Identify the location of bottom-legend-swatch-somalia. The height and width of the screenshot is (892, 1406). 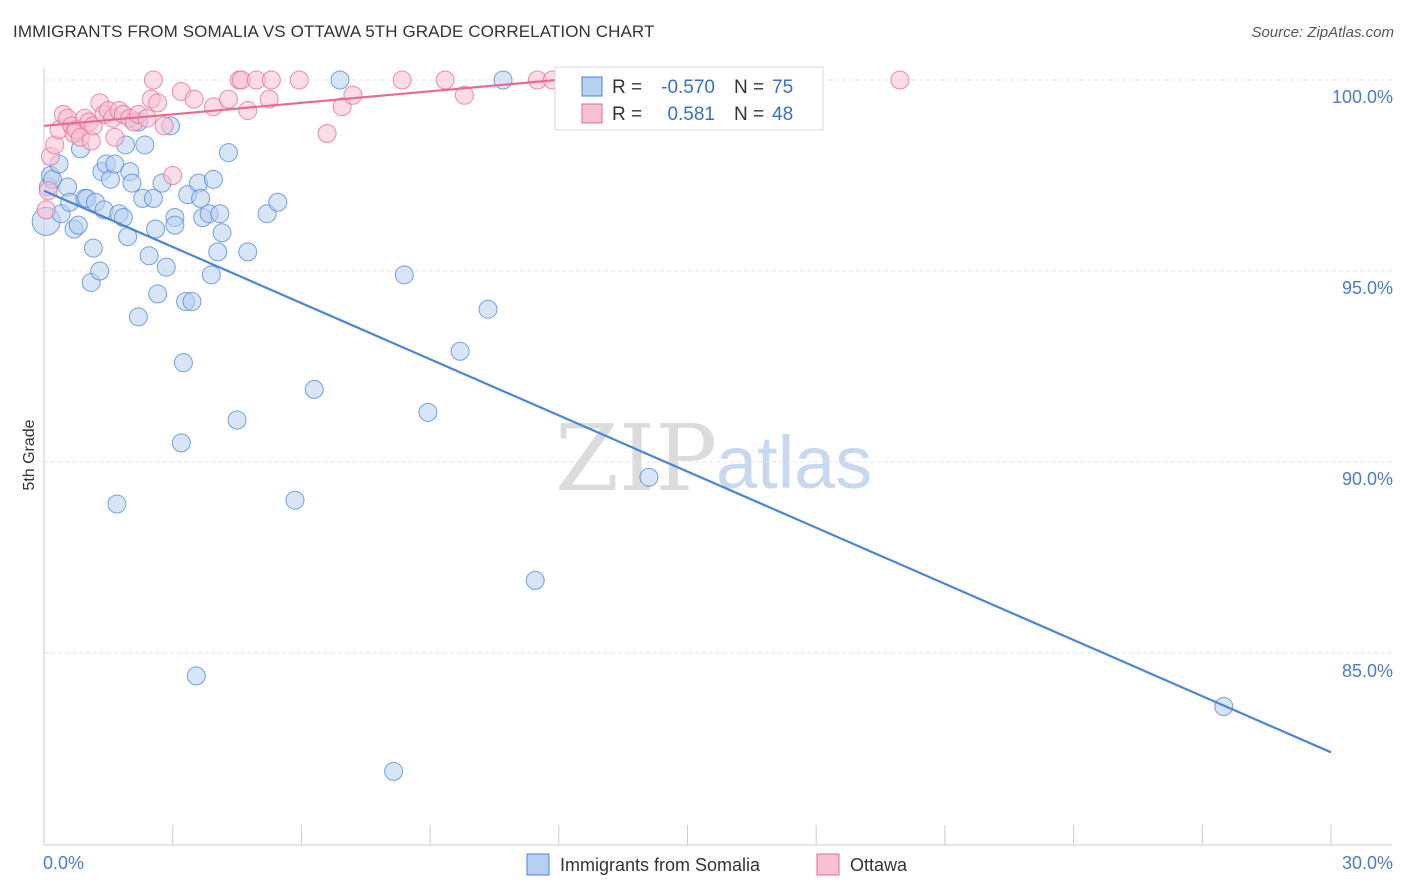
(538, 864).